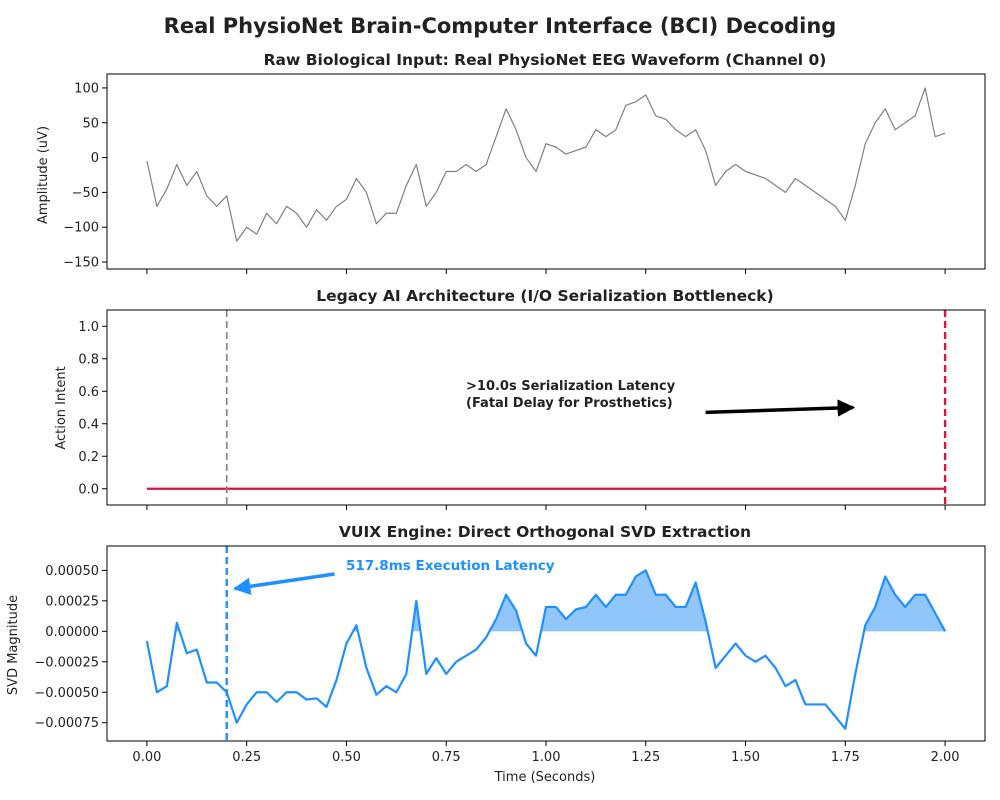  What do you see at coordinates (283, 584) in the screenshot?
I see `vuix-annotation-arrow` at bounding box center [283, 584].